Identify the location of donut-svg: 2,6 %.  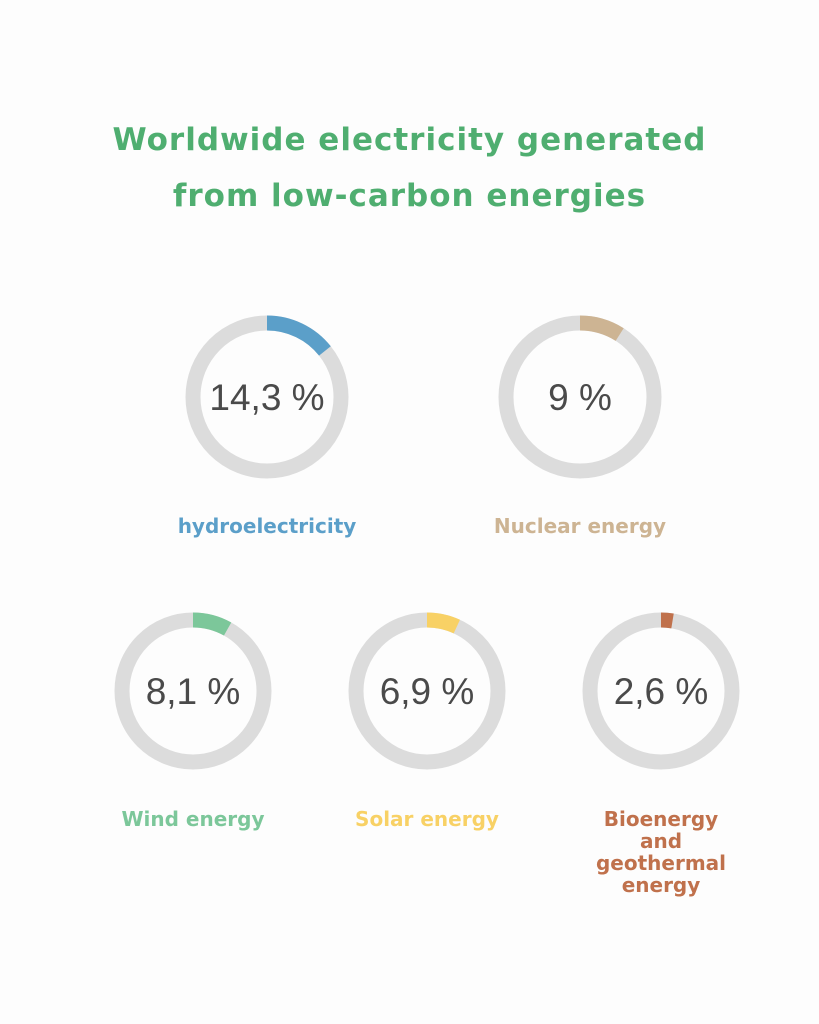
(661, 691).